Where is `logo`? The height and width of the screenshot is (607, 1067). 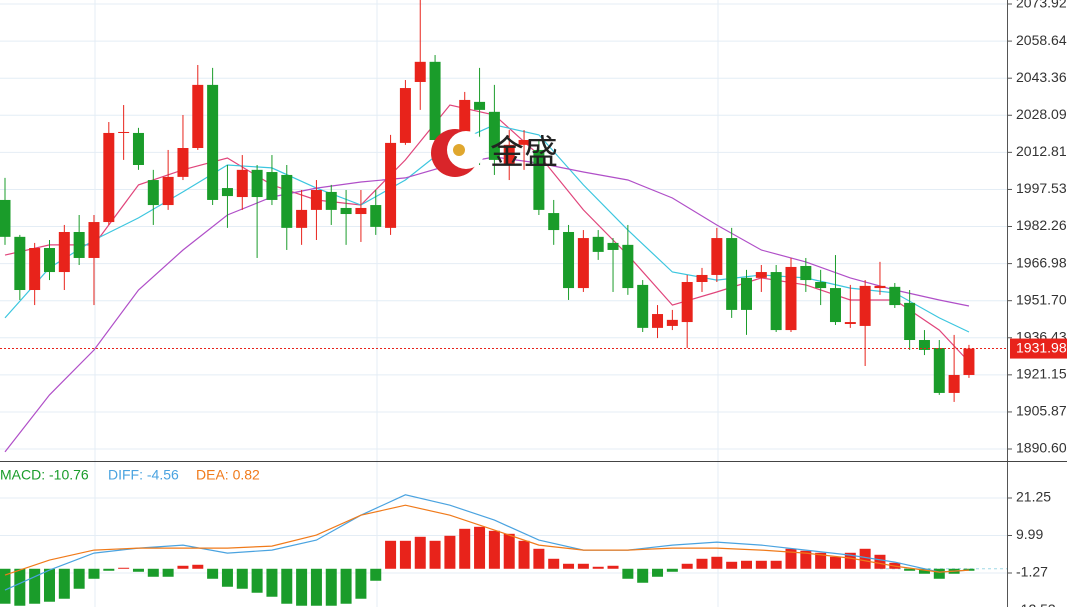 logo is located at coordinates (466, 150).